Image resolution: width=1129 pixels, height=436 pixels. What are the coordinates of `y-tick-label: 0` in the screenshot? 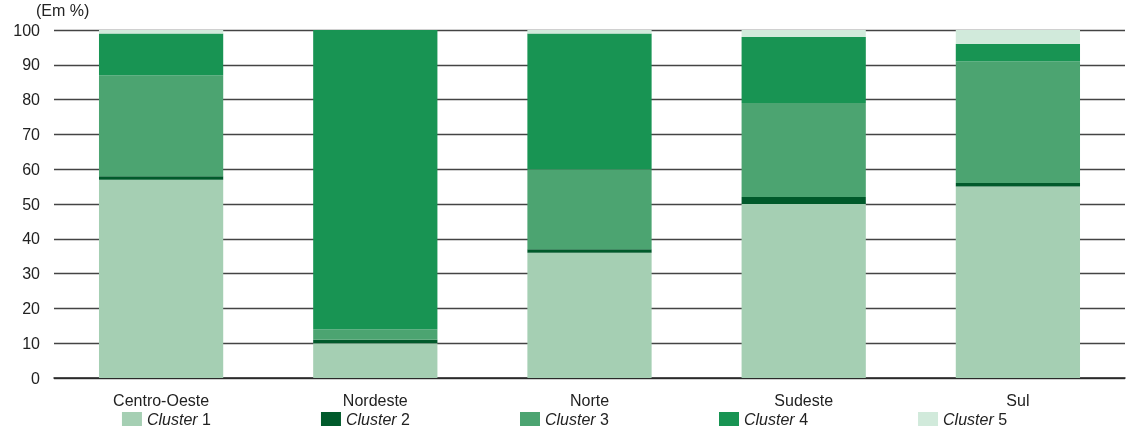 It's located at (36, 378).